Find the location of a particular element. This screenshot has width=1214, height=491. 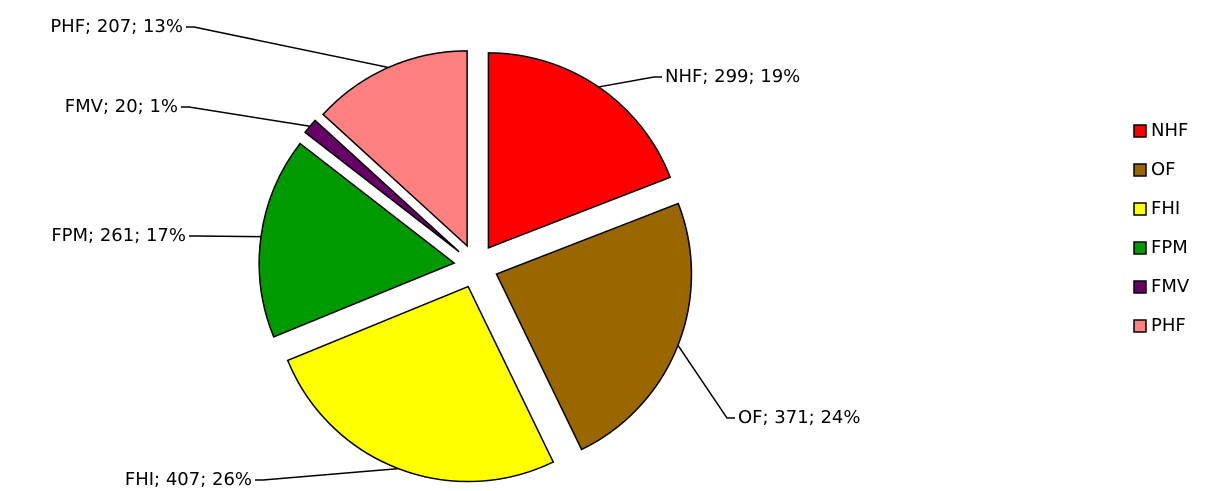

legend-label: FPM is located at coordinates (1169, 247).